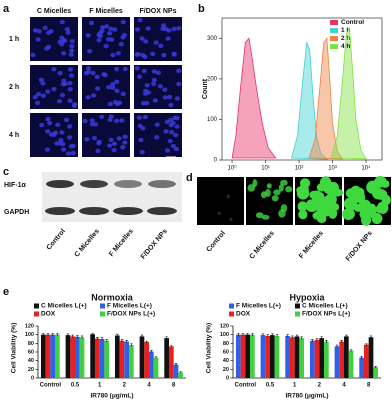 The width and height of the screenshot is (392, 402). Describe the element at coordinates (6, 292) in the screenshot. I see `panel-letter: e` at that location.